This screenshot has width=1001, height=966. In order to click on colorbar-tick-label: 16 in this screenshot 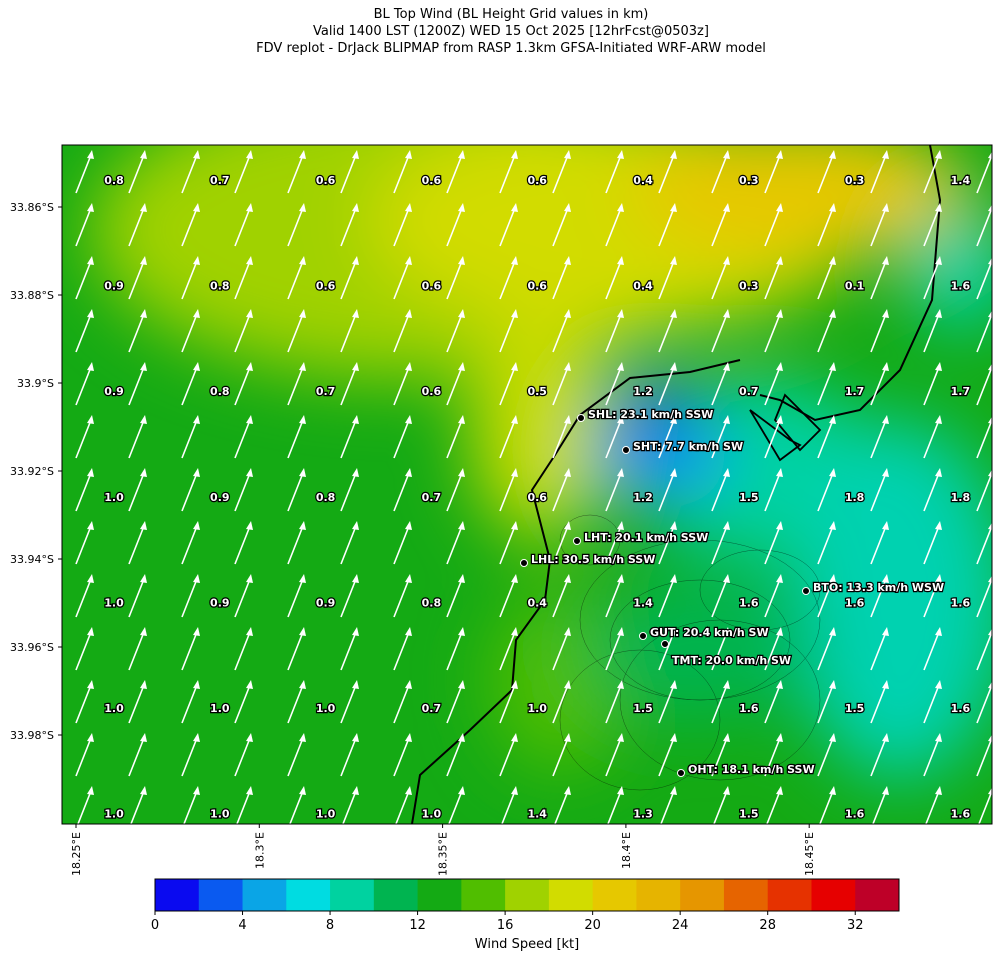, I will do `click(505, 925)`.